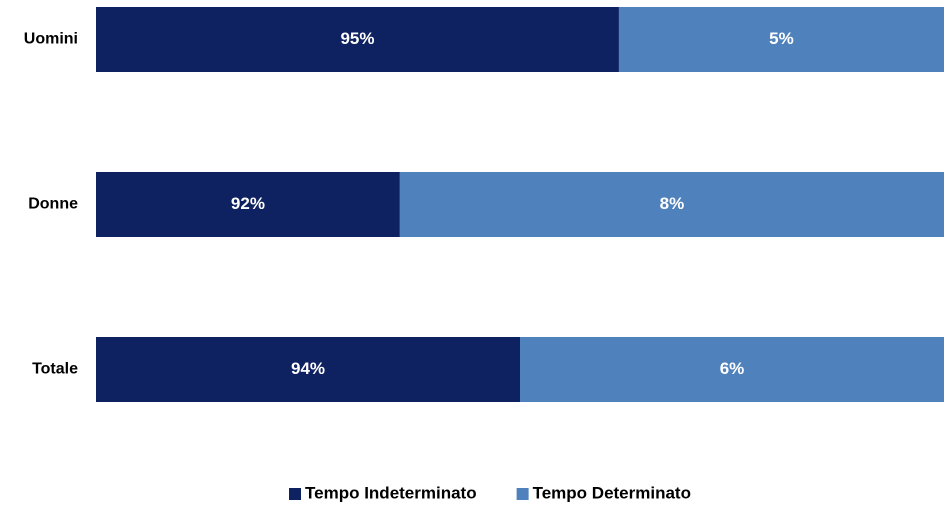 The width and height of the screenshot is (944, 506). Describe the element at coordinates (612, 492) in the screenshot. I see `legend-label: Tempo Determinato` at that location.